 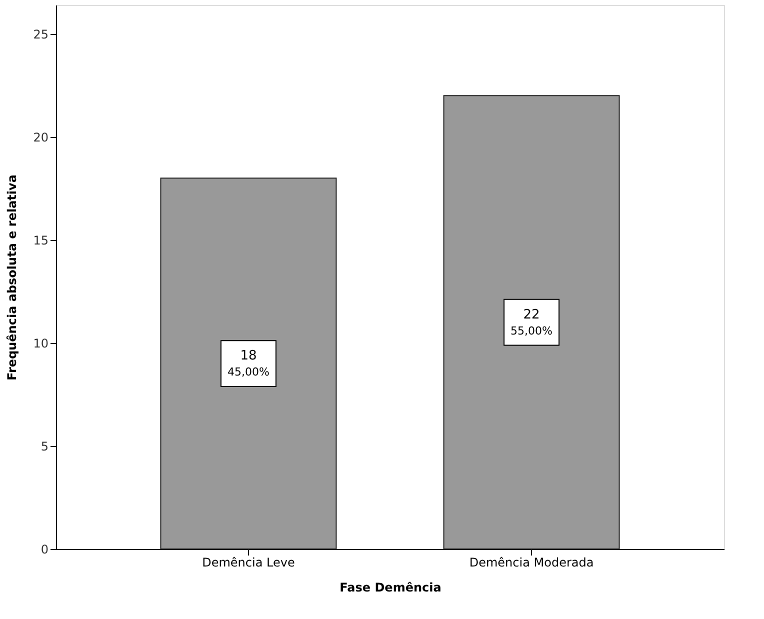 I want to click on y-tick-label: 15, so click(x=40, y=240).